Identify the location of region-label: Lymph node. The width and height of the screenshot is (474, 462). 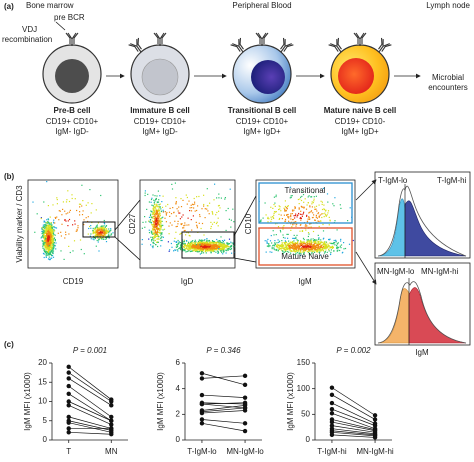
(448, 5).